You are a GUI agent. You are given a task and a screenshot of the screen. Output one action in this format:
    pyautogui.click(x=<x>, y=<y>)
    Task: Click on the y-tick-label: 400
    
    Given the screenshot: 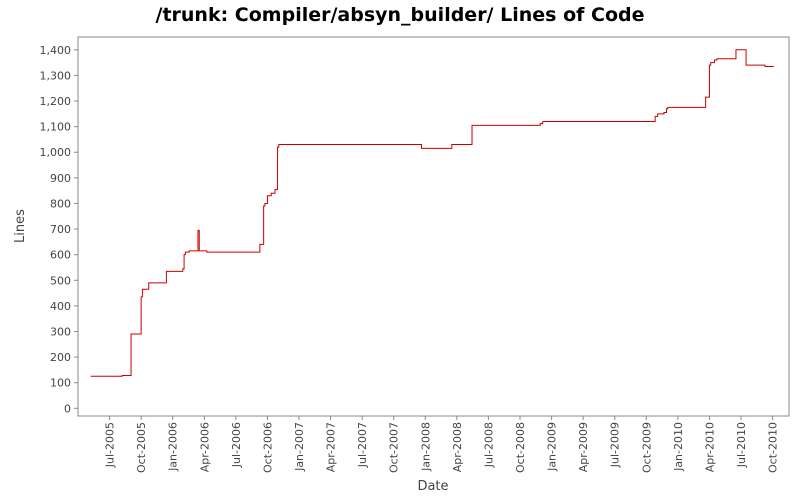 What is the action you would take?
    pyautogui.click(x=60, y=306)
    